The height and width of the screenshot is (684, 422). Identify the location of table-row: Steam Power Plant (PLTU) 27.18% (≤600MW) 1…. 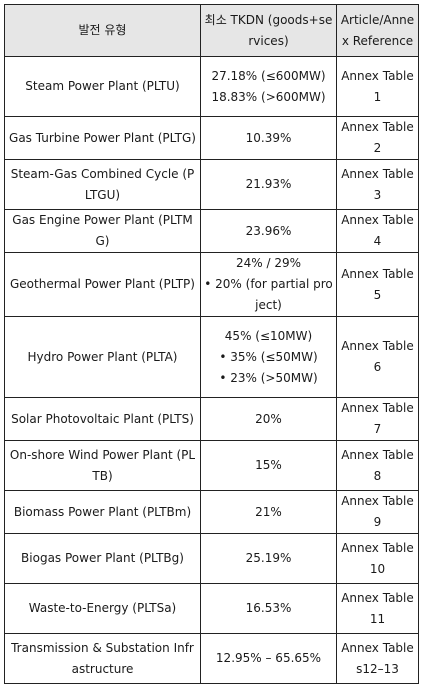
(211, 86).